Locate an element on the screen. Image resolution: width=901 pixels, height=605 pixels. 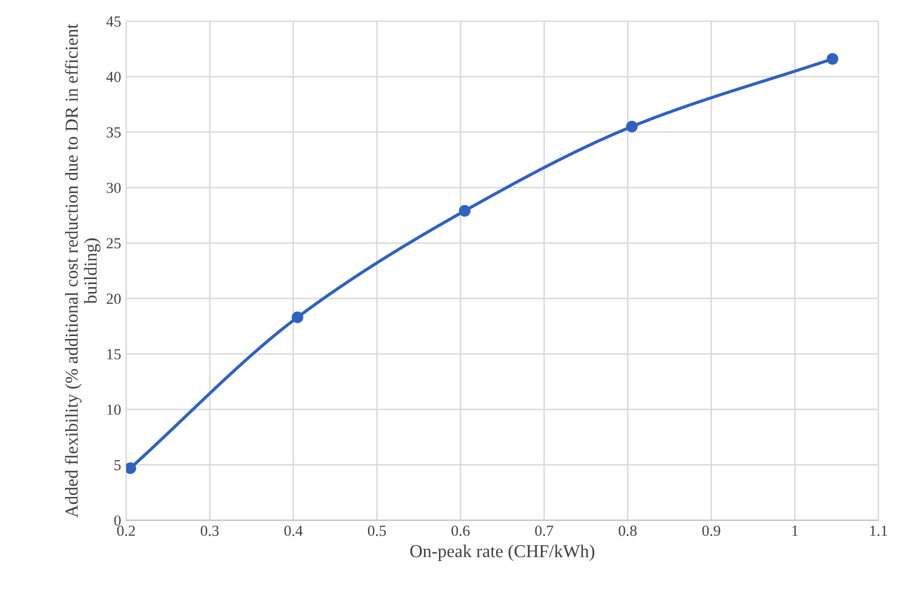
y-tick-label: 10 is located at coordinates (114, 409).